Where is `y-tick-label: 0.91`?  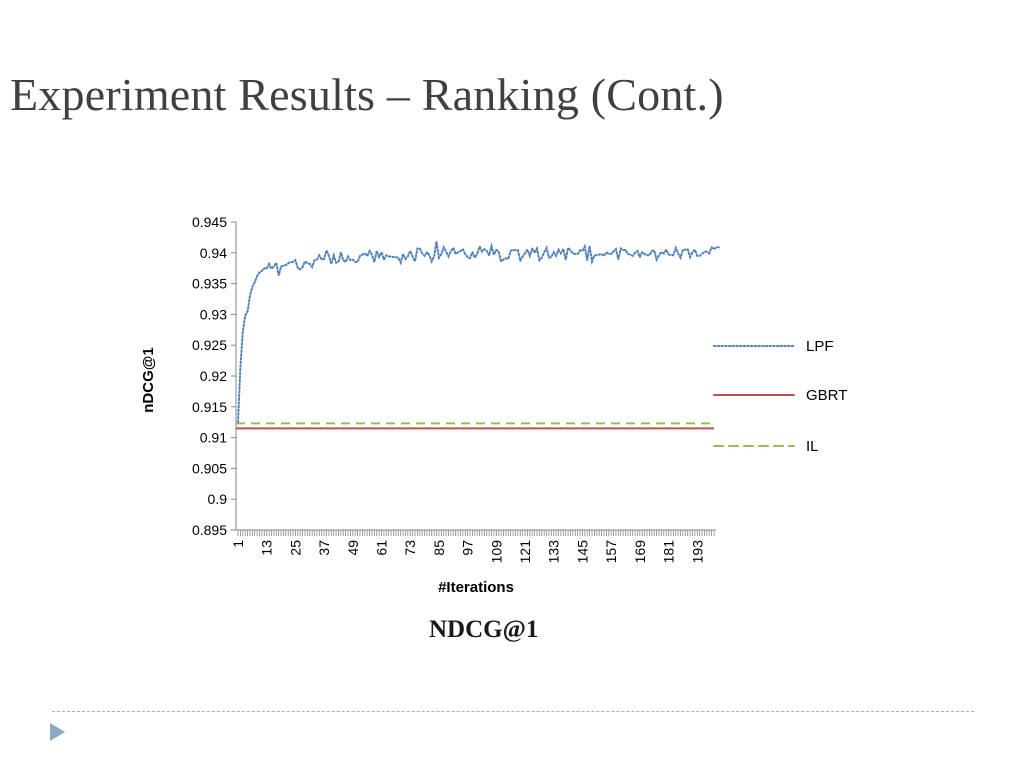 y-tick-label: 0.91 is located at coordinates (213, 438).